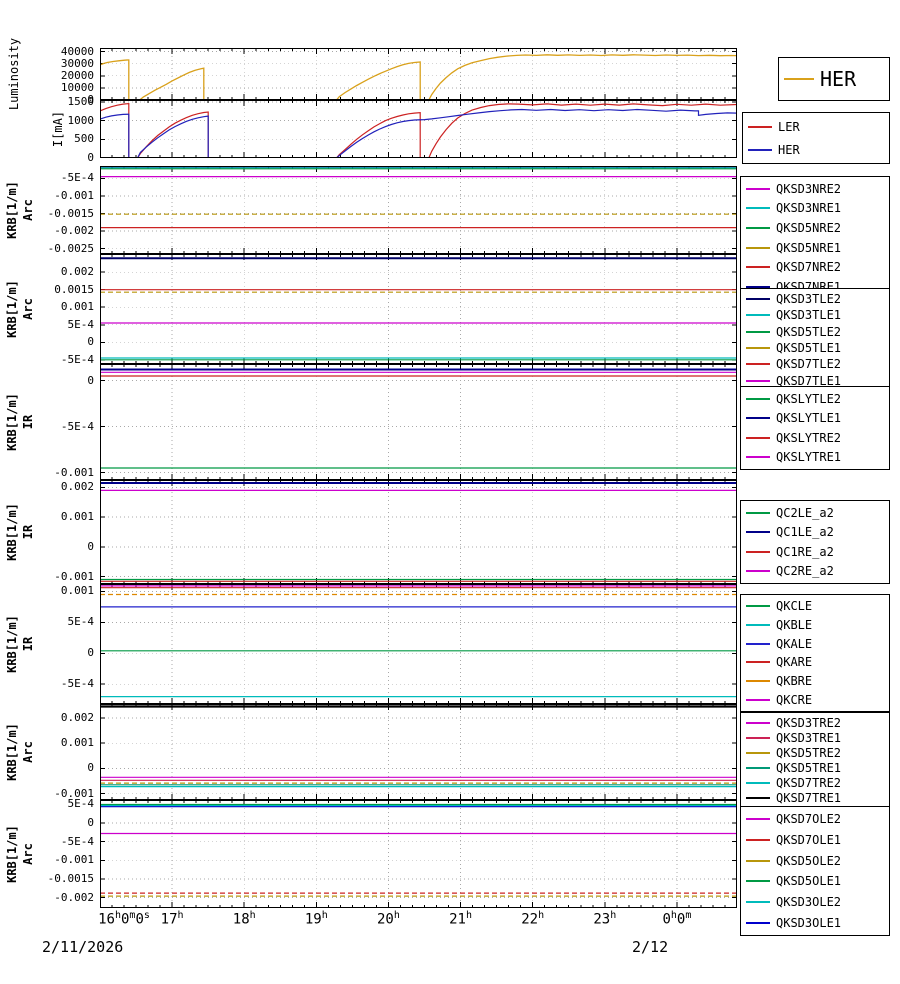 The width and height of the screenshot is (900, 984). I want to click on ytick-label-ole: -0.002, so click(74, 897).